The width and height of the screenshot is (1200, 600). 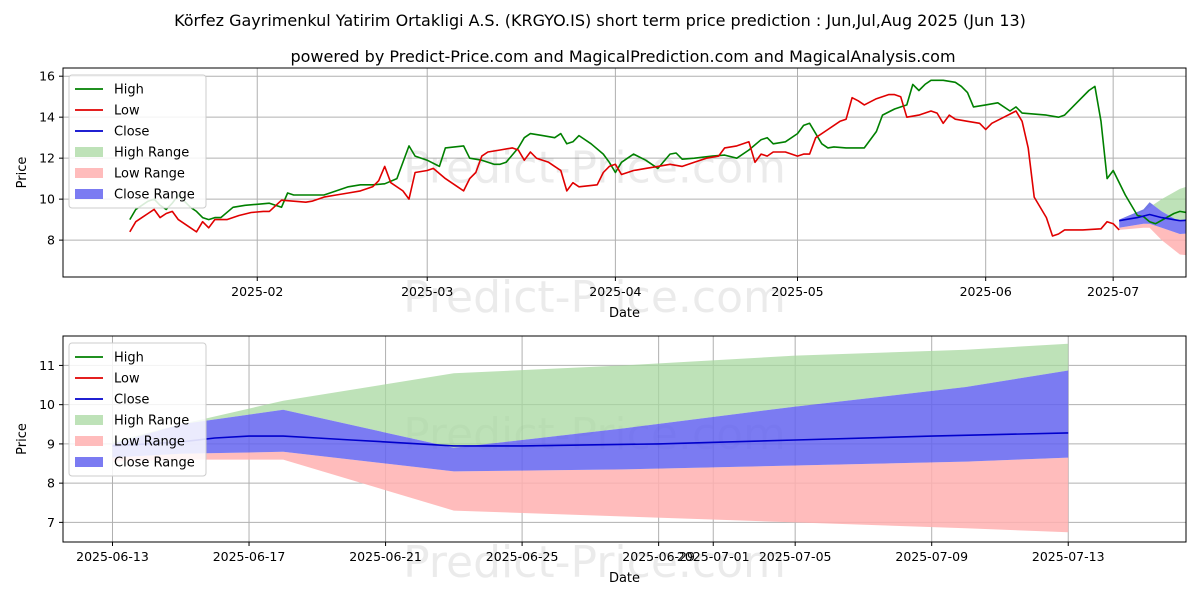 I want to click on y-tick-label: 14, so click(x=47, y=117).